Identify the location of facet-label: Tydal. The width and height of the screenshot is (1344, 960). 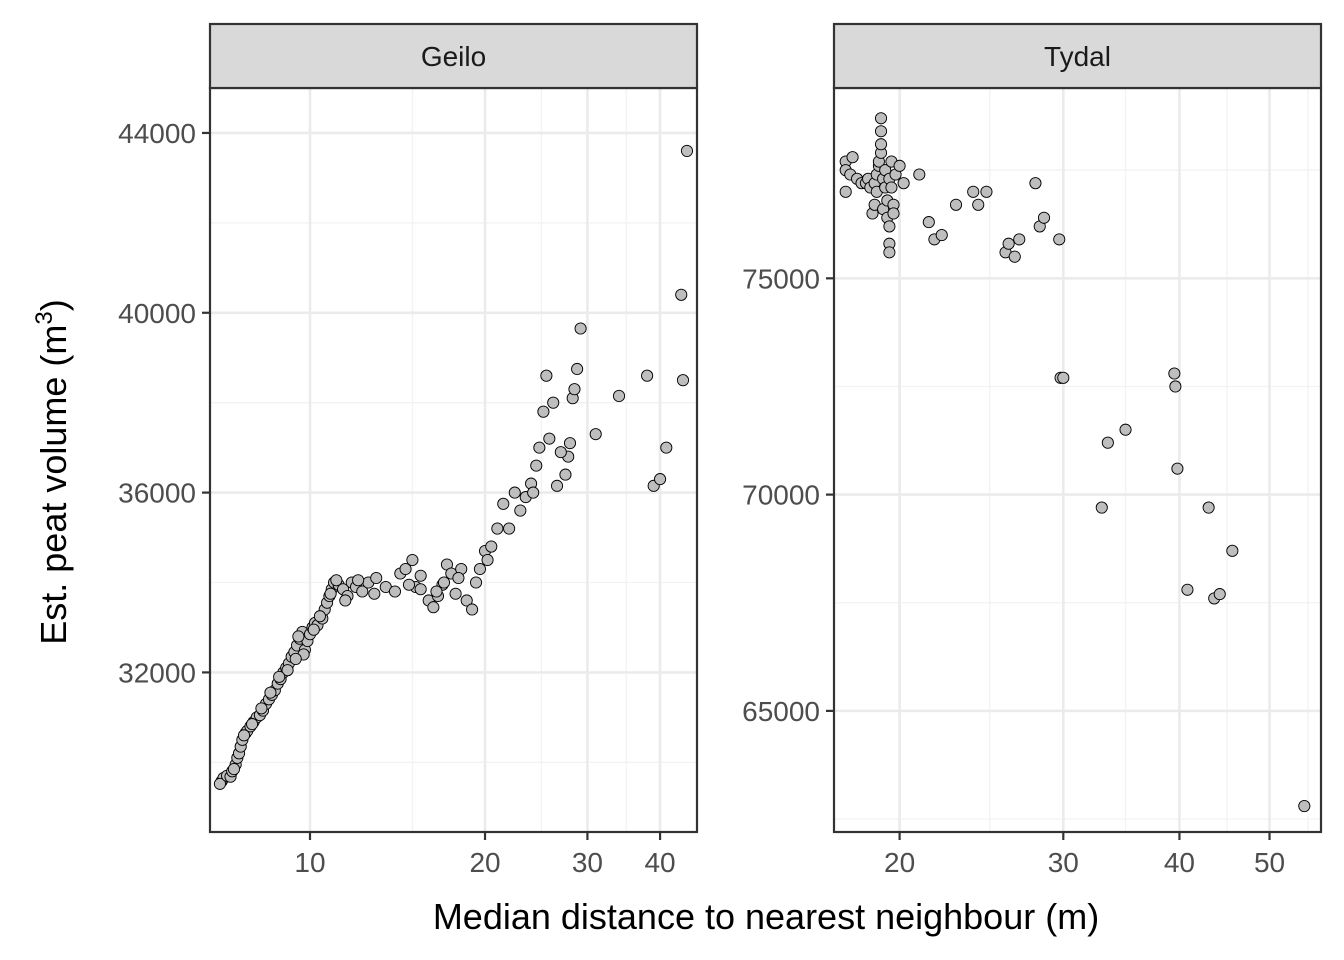
(1077, 56).